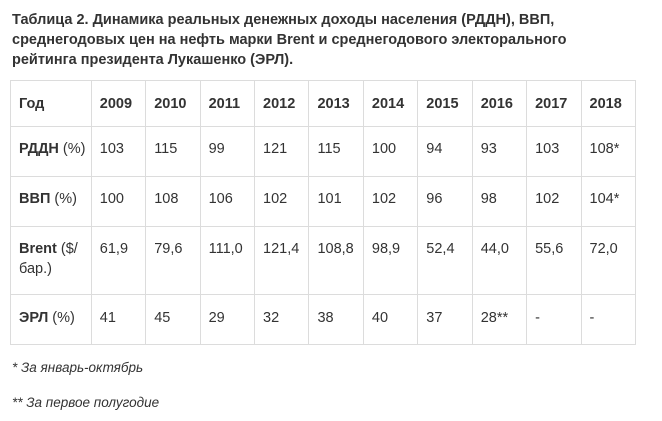 This screenshot has height=421, width=662. What do you see at coordinates (445, 260) in the screenshot?
I see `table-cell: 52,4` at bounding box center [445, 260].